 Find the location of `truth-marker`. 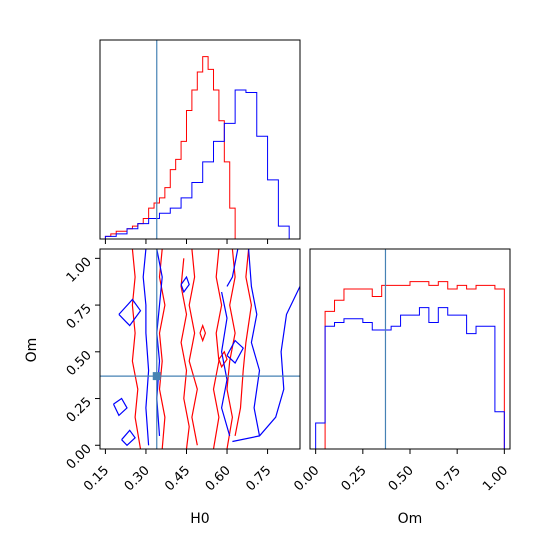

truth-marker is located at coordinates (156, 376).